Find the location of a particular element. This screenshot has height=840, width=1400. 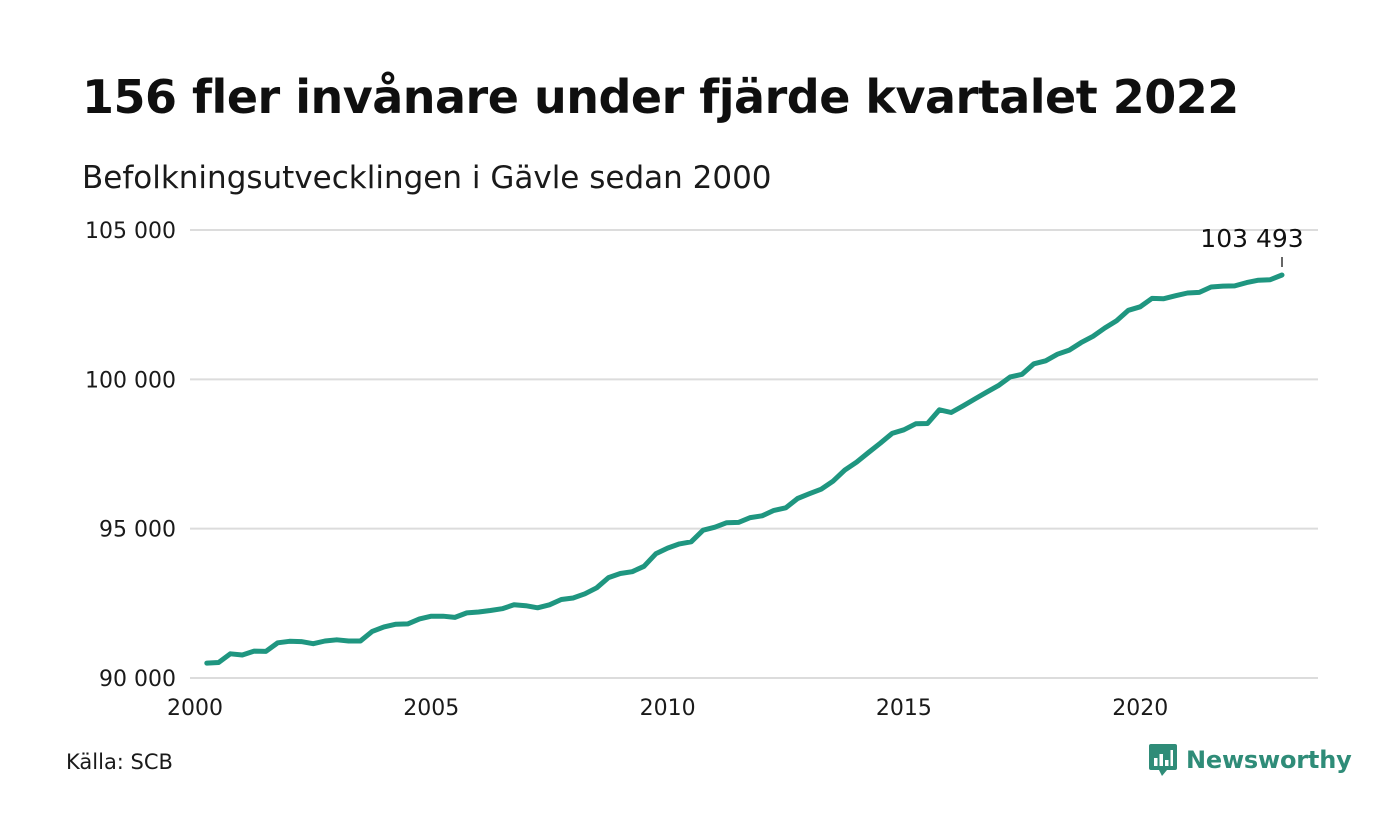

brand-name: Newsworthy is located at coordinates (1269, 760).